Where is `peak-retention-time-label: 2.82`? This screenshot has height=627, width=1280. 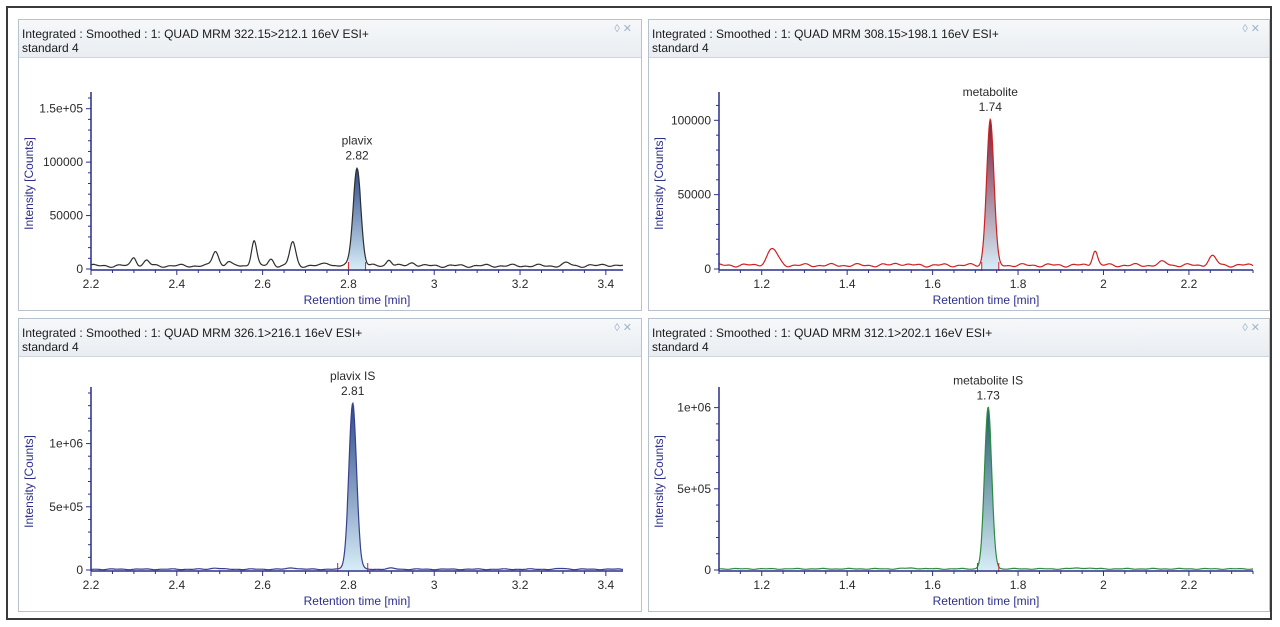 peak-retention-time-label: 2.82 is located at coordinates (357, 155).